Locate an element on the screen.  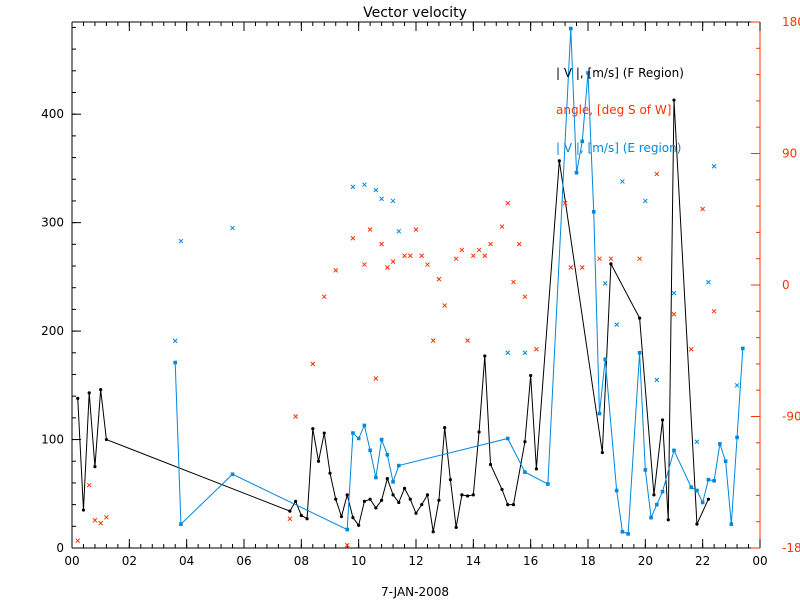
x-tick-label: 14 is located at coordinates (473, 561).